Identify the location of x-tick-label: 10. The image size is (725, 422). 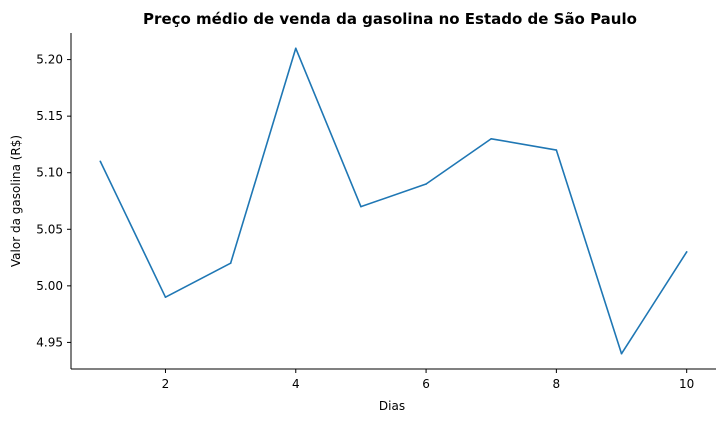
(686, 384).